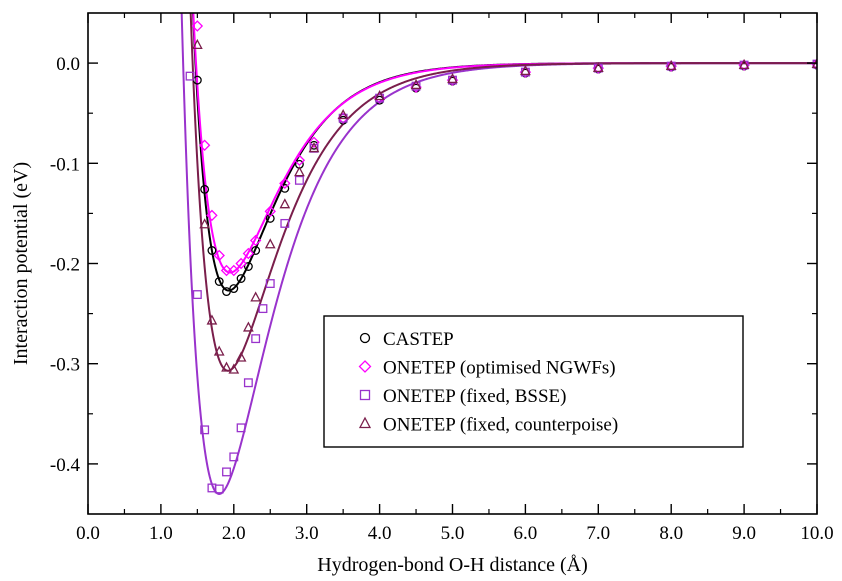 Image resolution: width=842 pixels, height=581 pixels. What do you see at coordinates (474, 396) in the screenshot?
I see `legend-label-2: ONETEP (fixed, BSSE)` at bounding box center [474, 396].